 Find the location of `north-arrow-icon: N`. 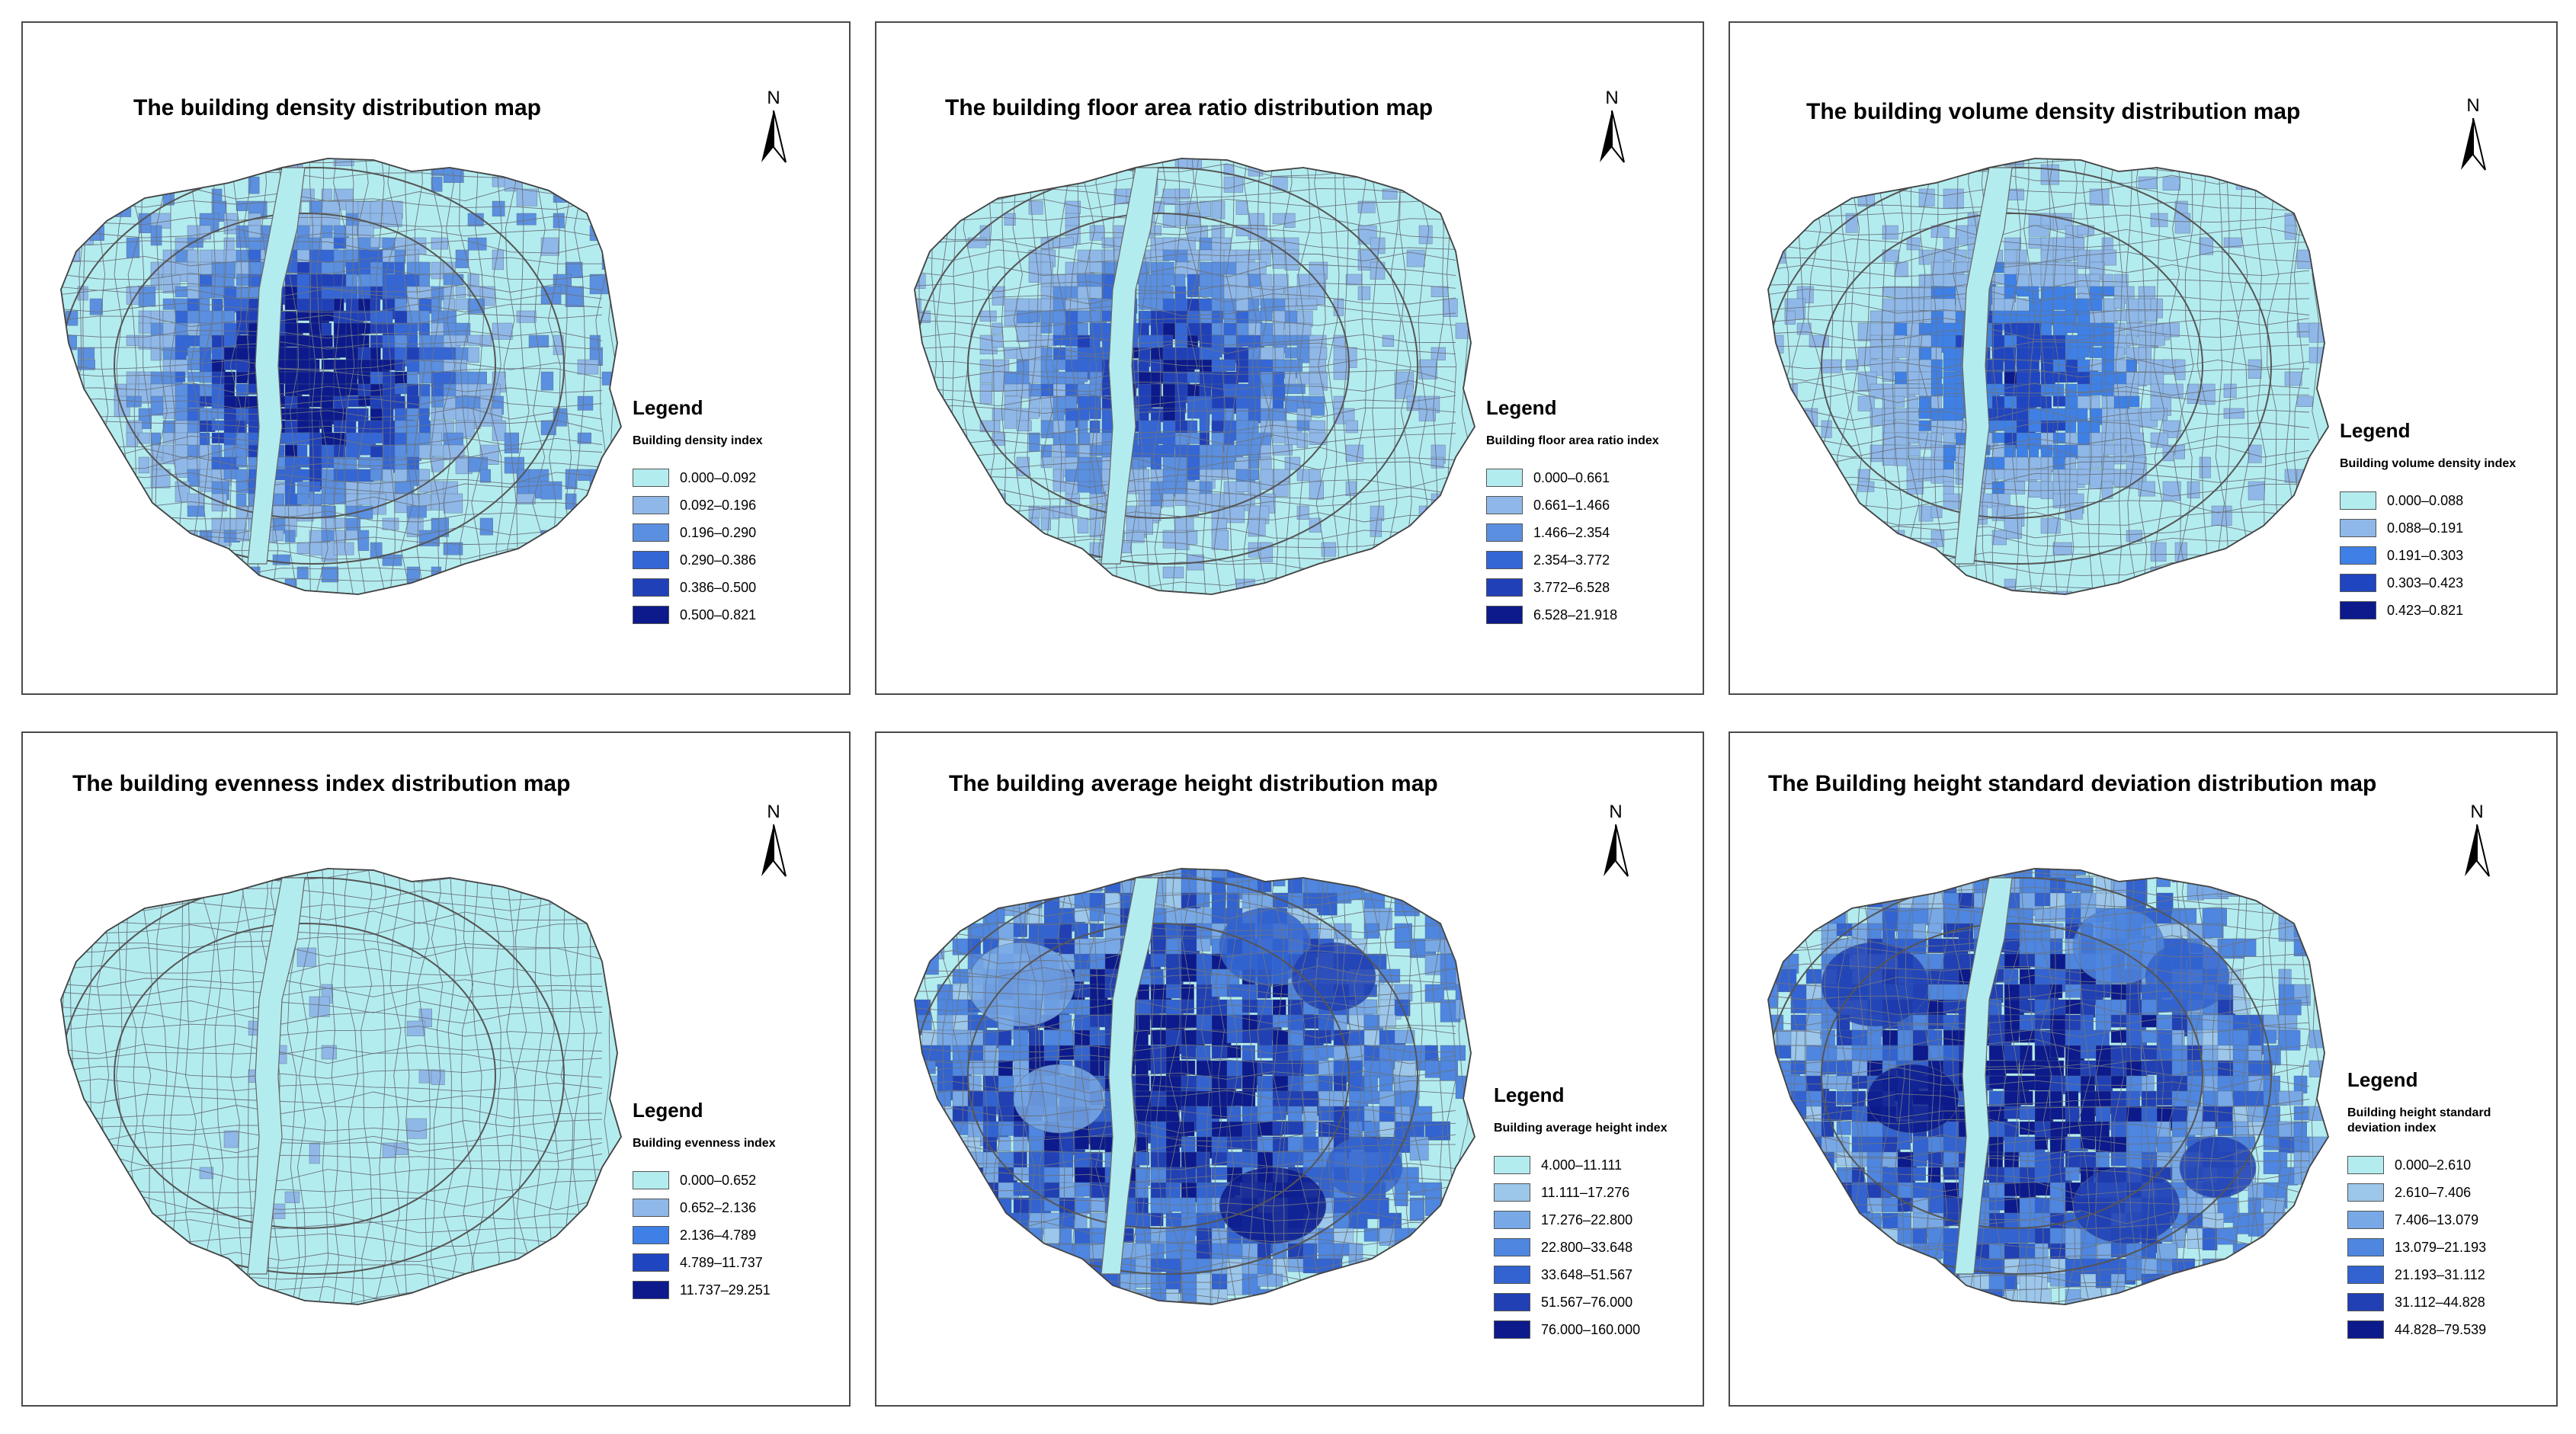

north-arrow-icon: N is located at coordinates (774, 843).